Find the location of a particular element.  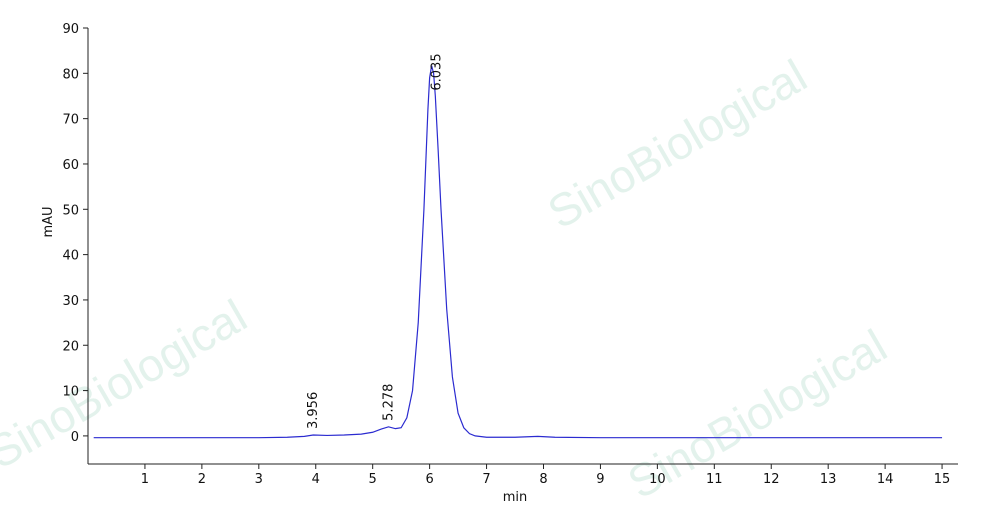

x-tick-label: 14 is located at coordinates (885, 479).